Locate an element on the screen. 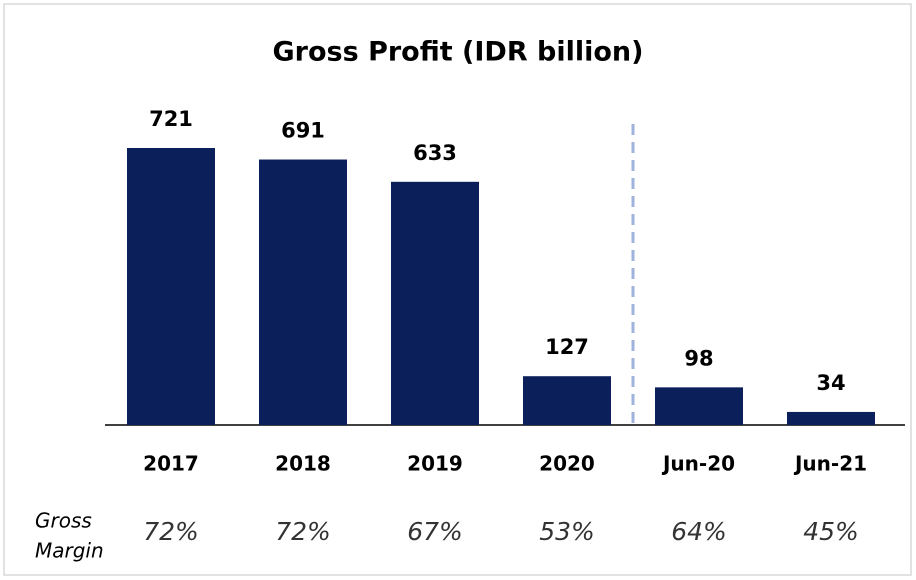 This screenshot has width=916, height=580. margin-value: 64% is located at coordinates (699, 531).